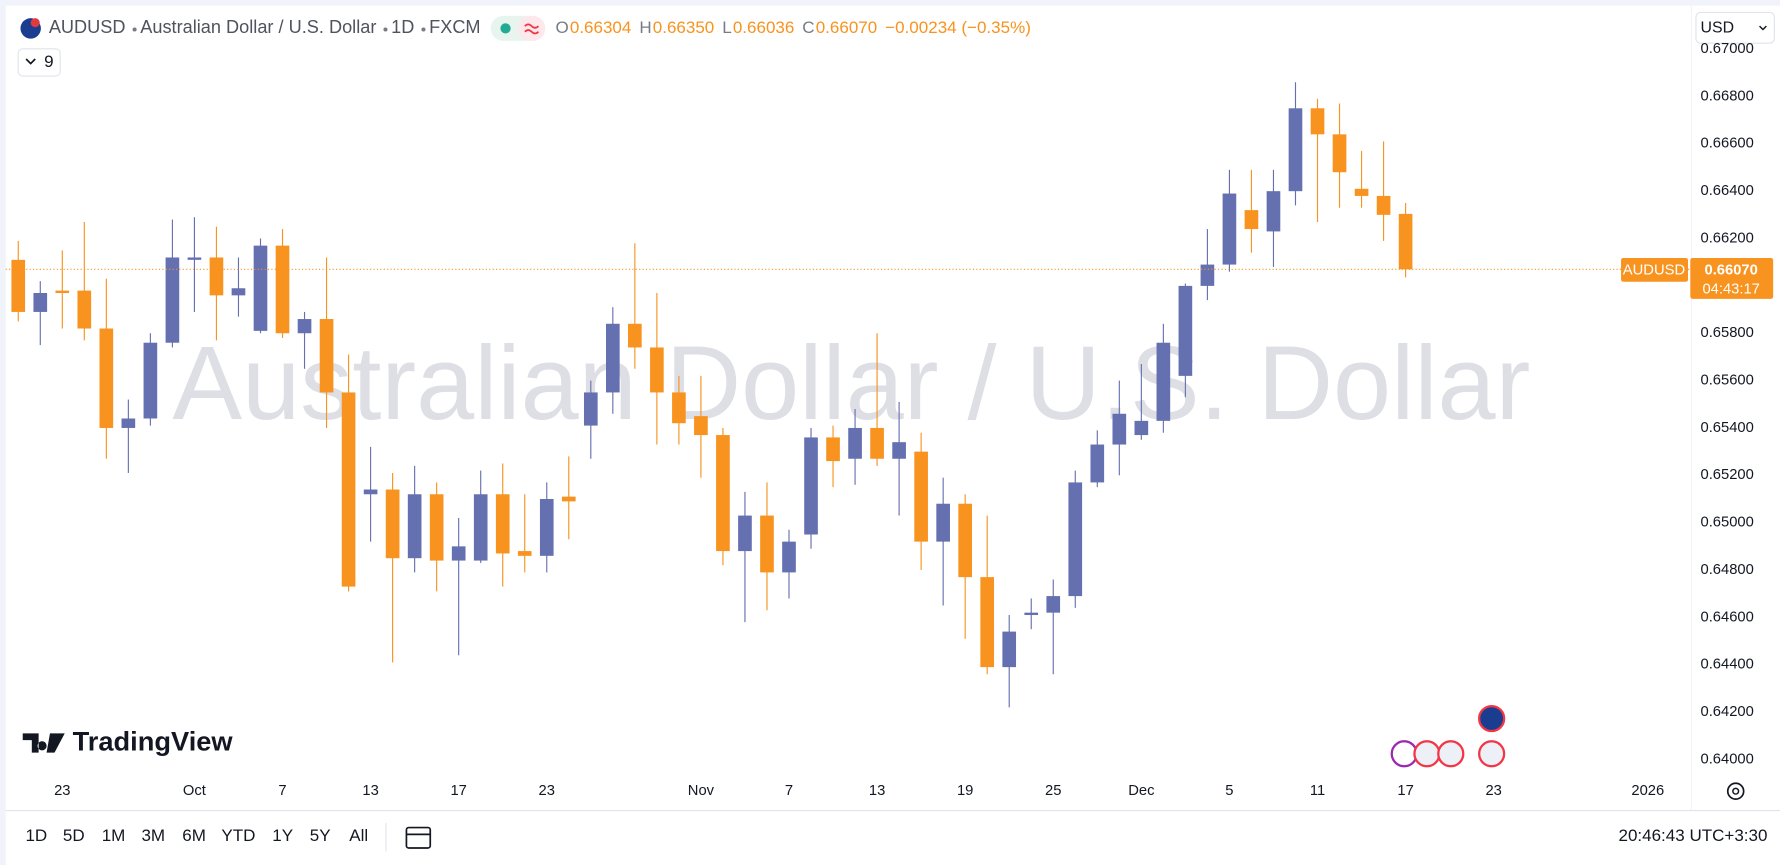  Describe the element at coordinates (153, 741) in the screenshot. I see `logo-text: TradingView` at that location.